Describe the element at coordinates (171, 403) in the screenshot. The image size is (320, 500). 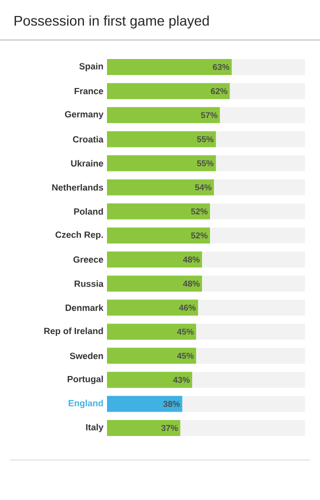
I see `data-label: 38%` at that location.